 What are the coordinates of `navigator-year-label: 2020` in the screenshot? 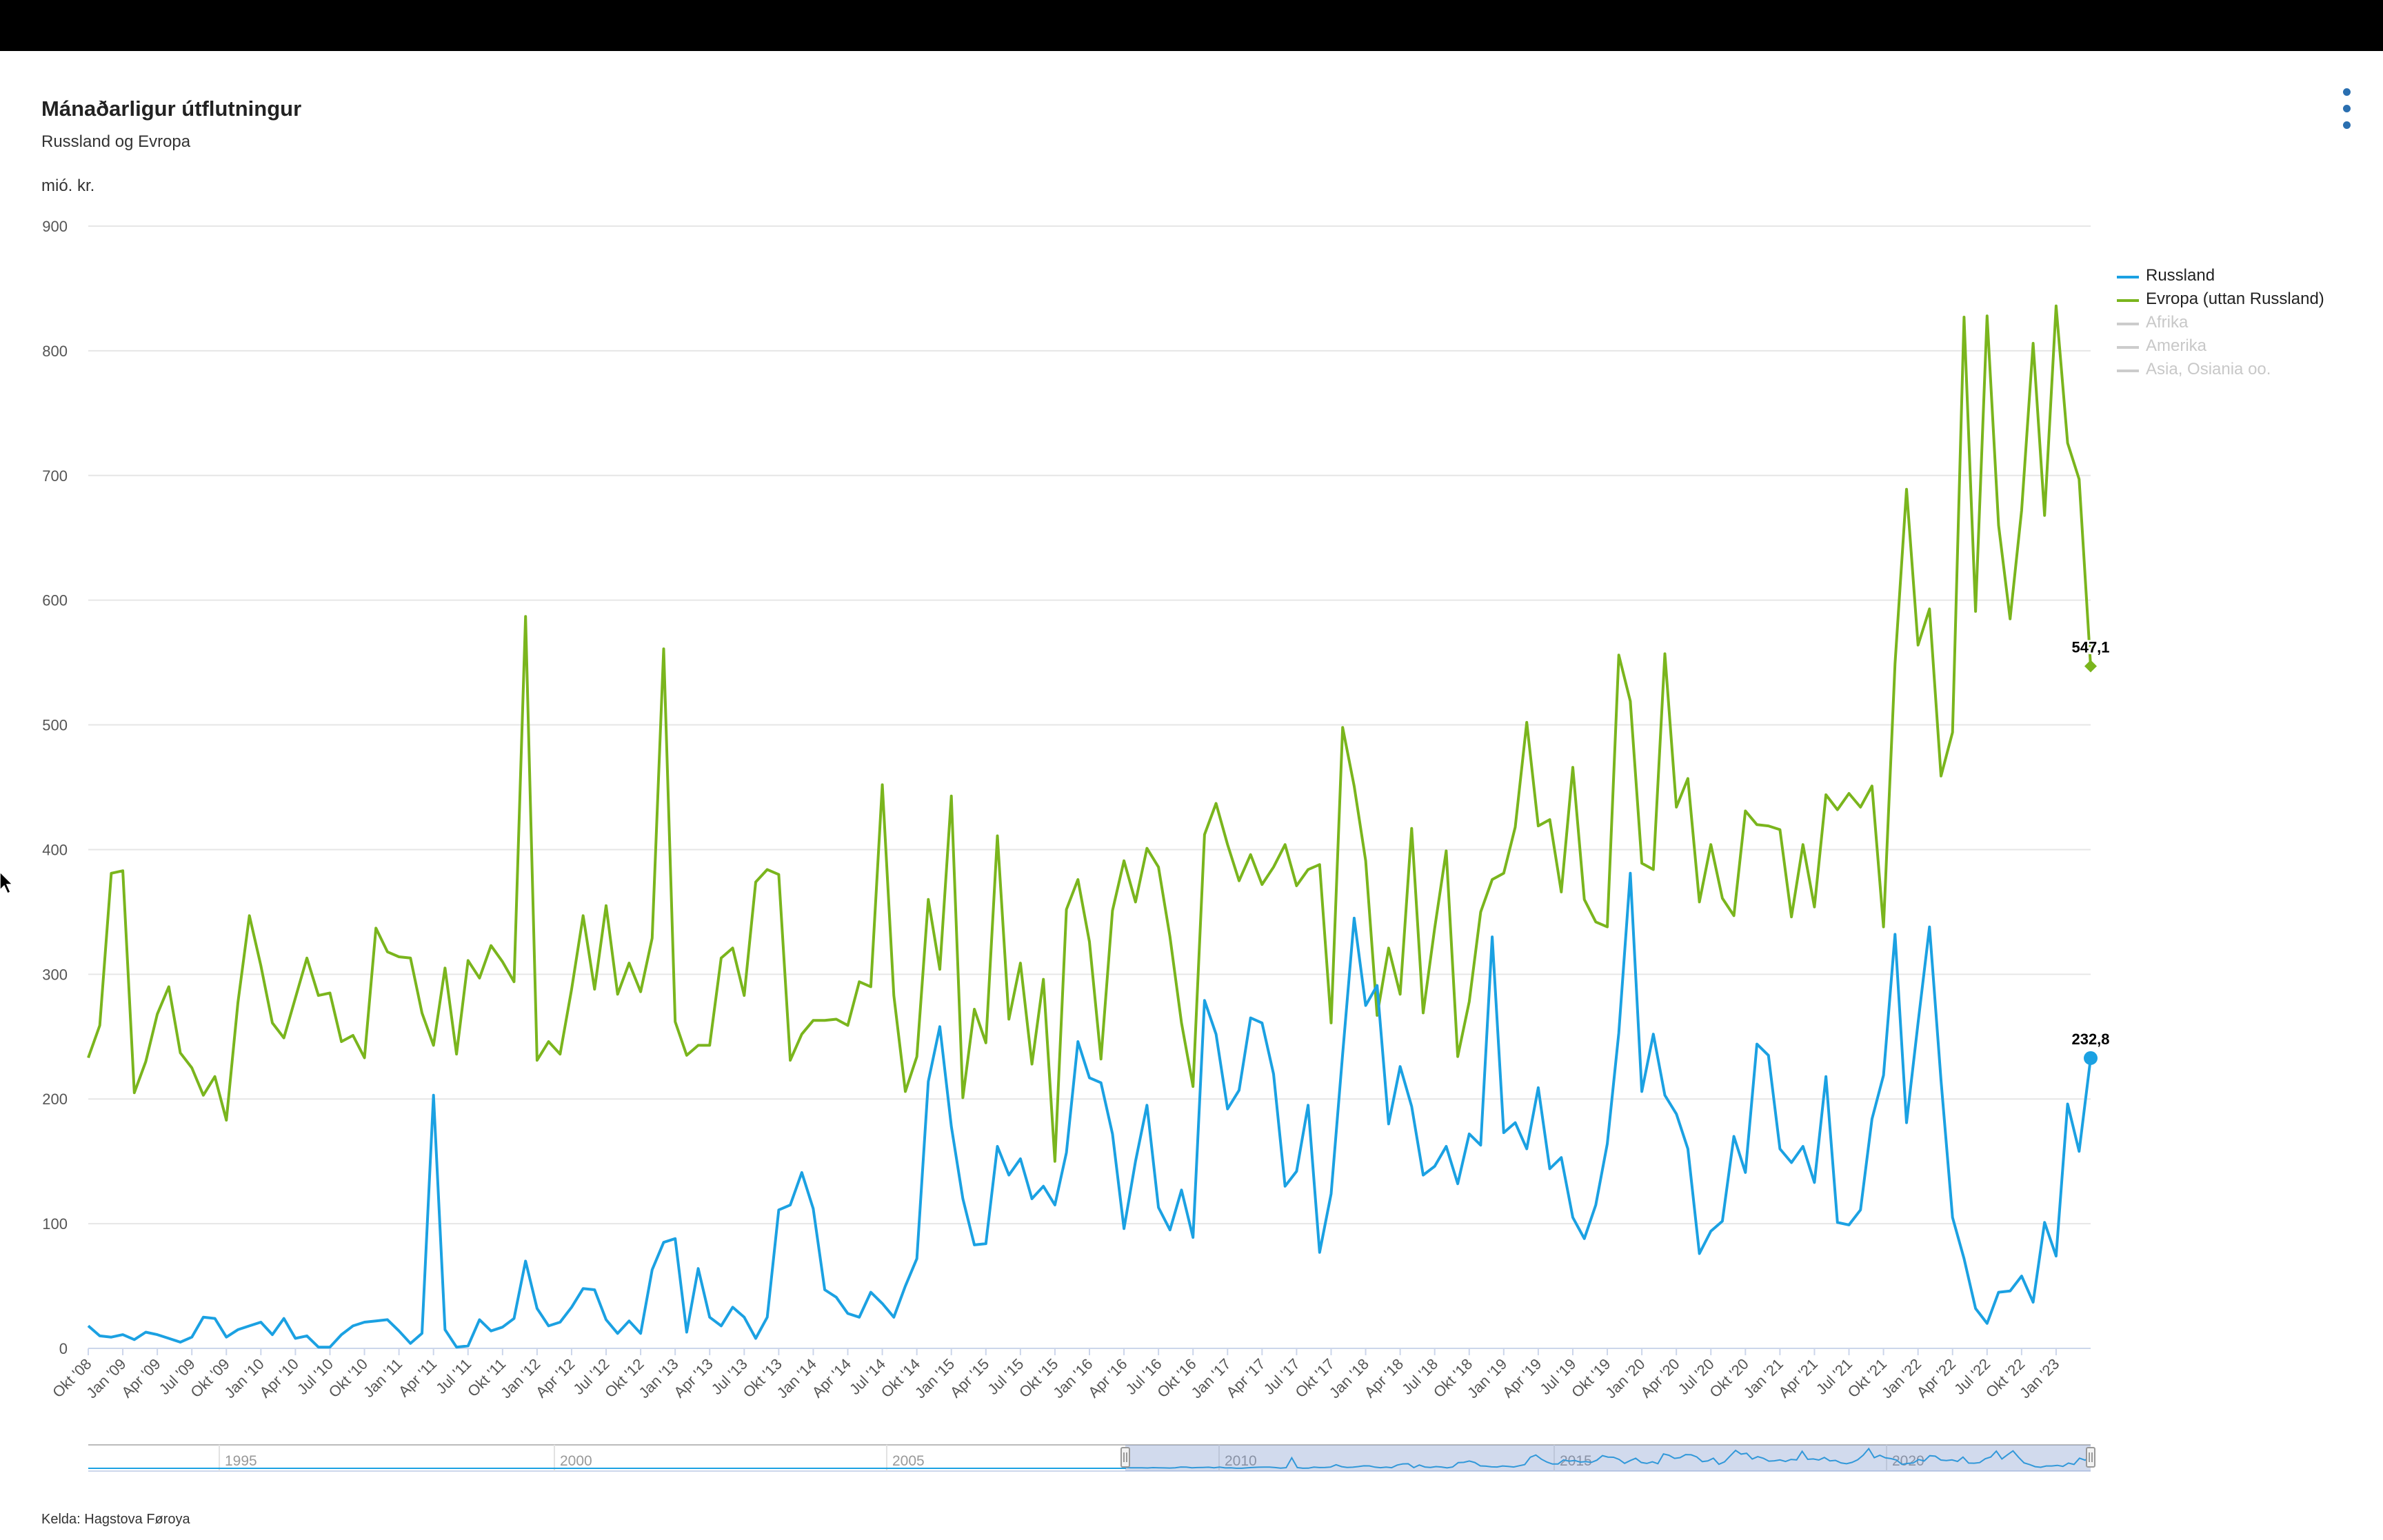 It's located at (1908, 1461).